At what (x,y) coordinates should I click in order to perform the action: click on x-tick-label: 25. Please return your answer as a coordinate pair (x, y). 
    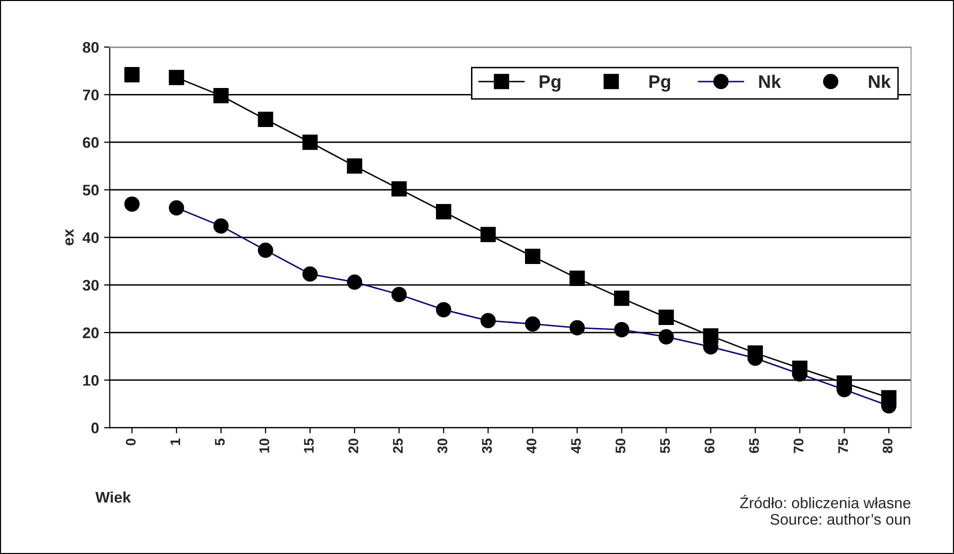
    Looking at the image, I should click on (397, 446).